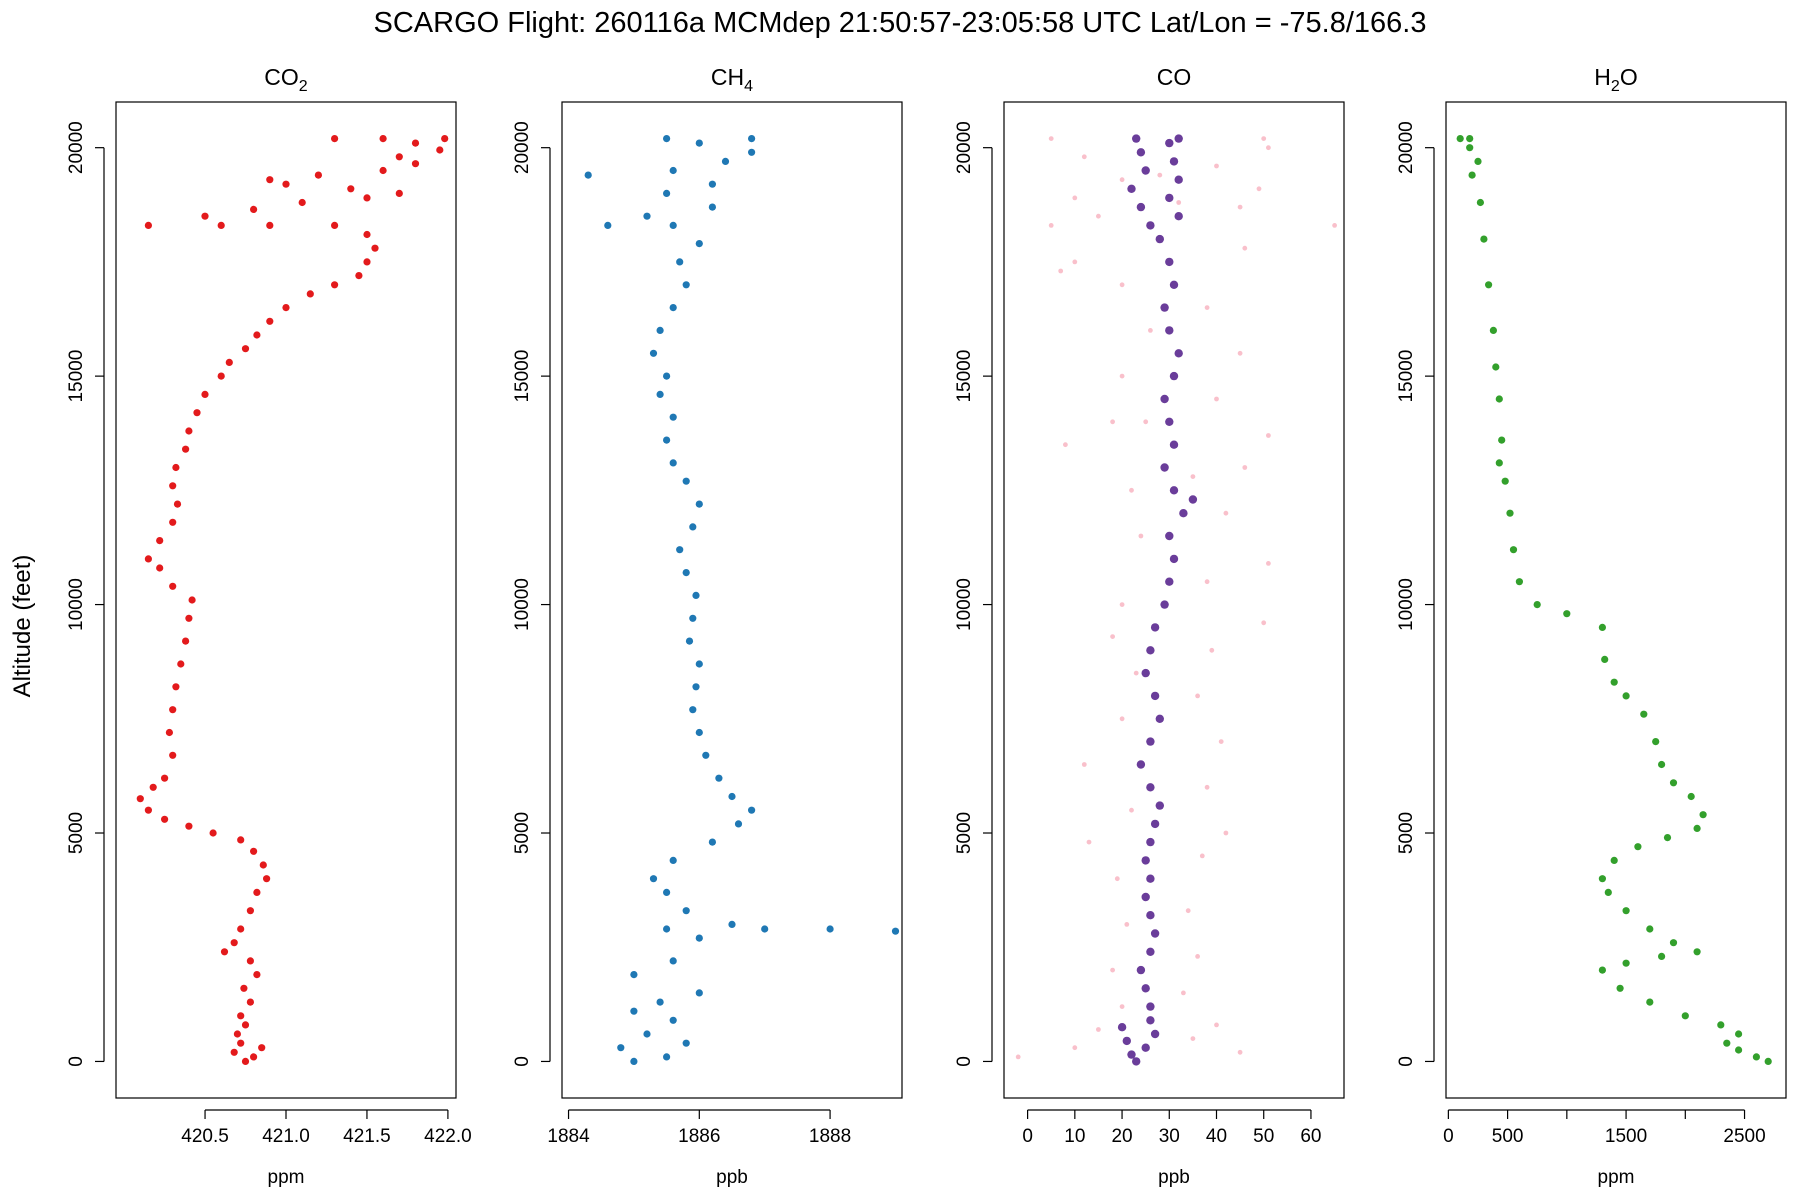 This screenshot has height=1200, width=1800. I want to click on y-tick-label: 10000, so click(964, 604).